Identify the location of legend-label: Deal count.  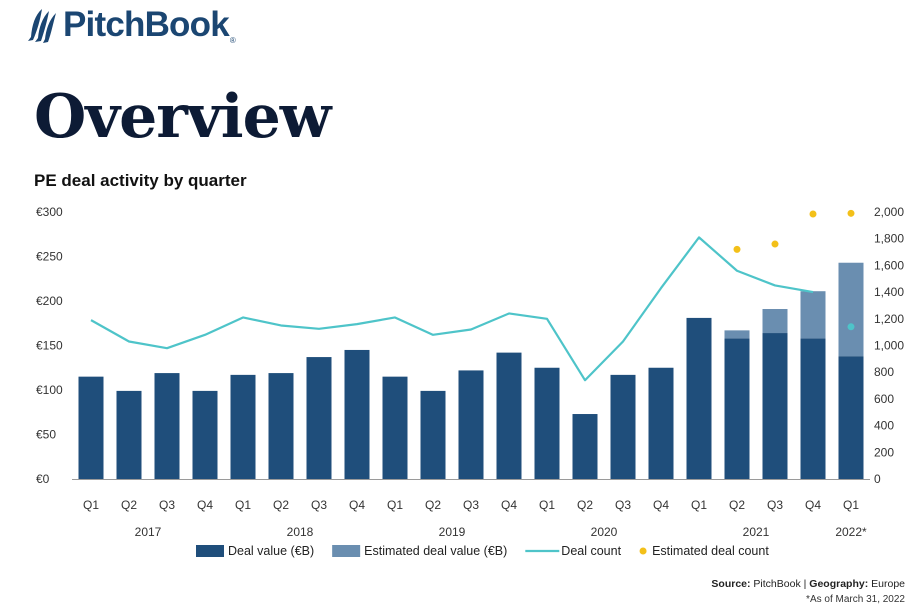
(591, 551).